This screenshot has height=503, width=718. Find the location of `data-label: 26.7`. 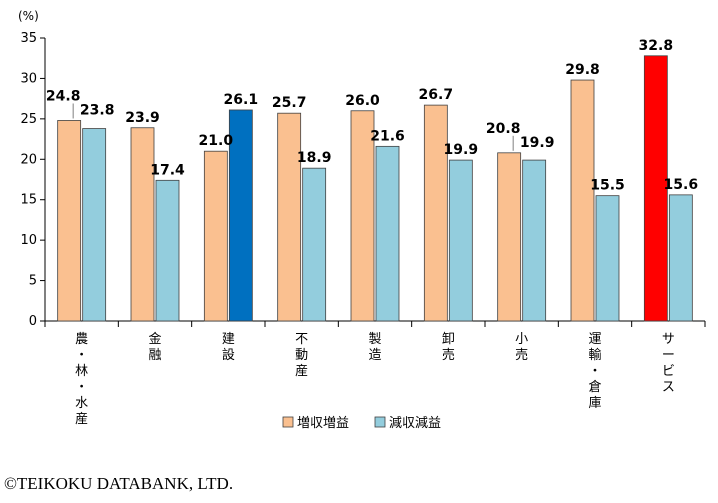

data-label: 26.7 is located at coordinates (436, 95).